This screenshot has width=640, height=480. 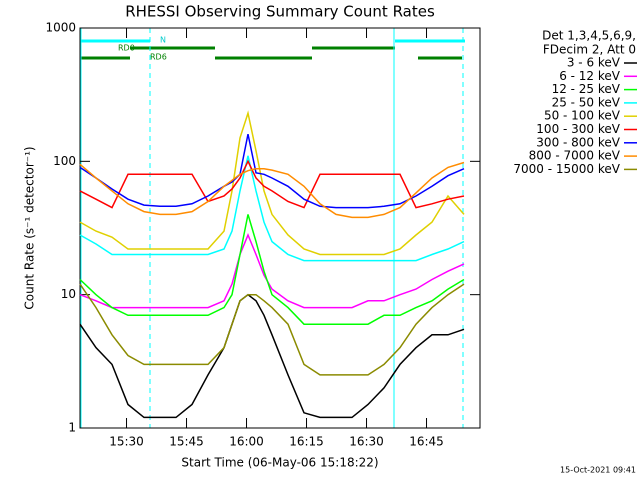 I want to click on legend-label: 25 - 50 keV, so click(x=586, y=102).